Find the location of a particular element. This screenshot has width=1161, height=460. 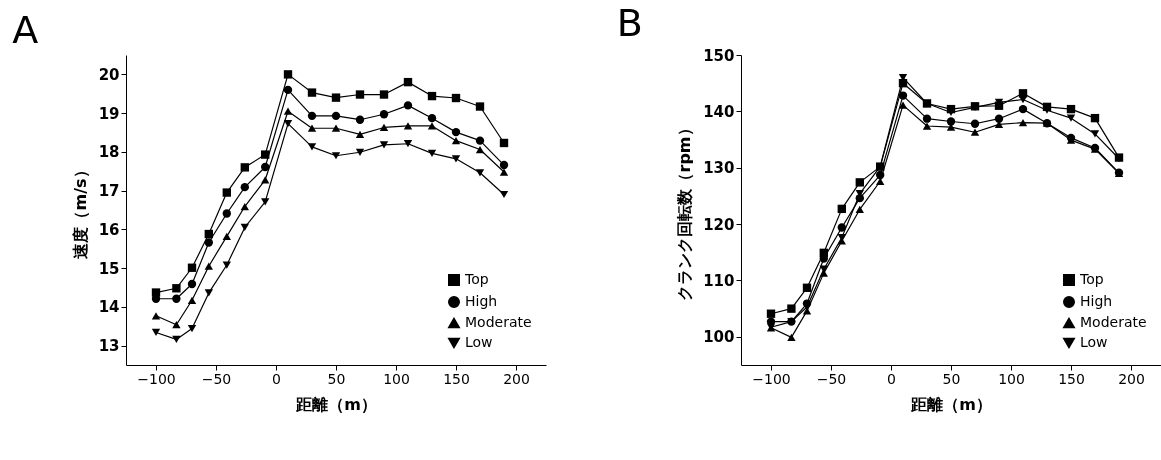

y-tick-label: 110 is located at coordinates (719, 280).